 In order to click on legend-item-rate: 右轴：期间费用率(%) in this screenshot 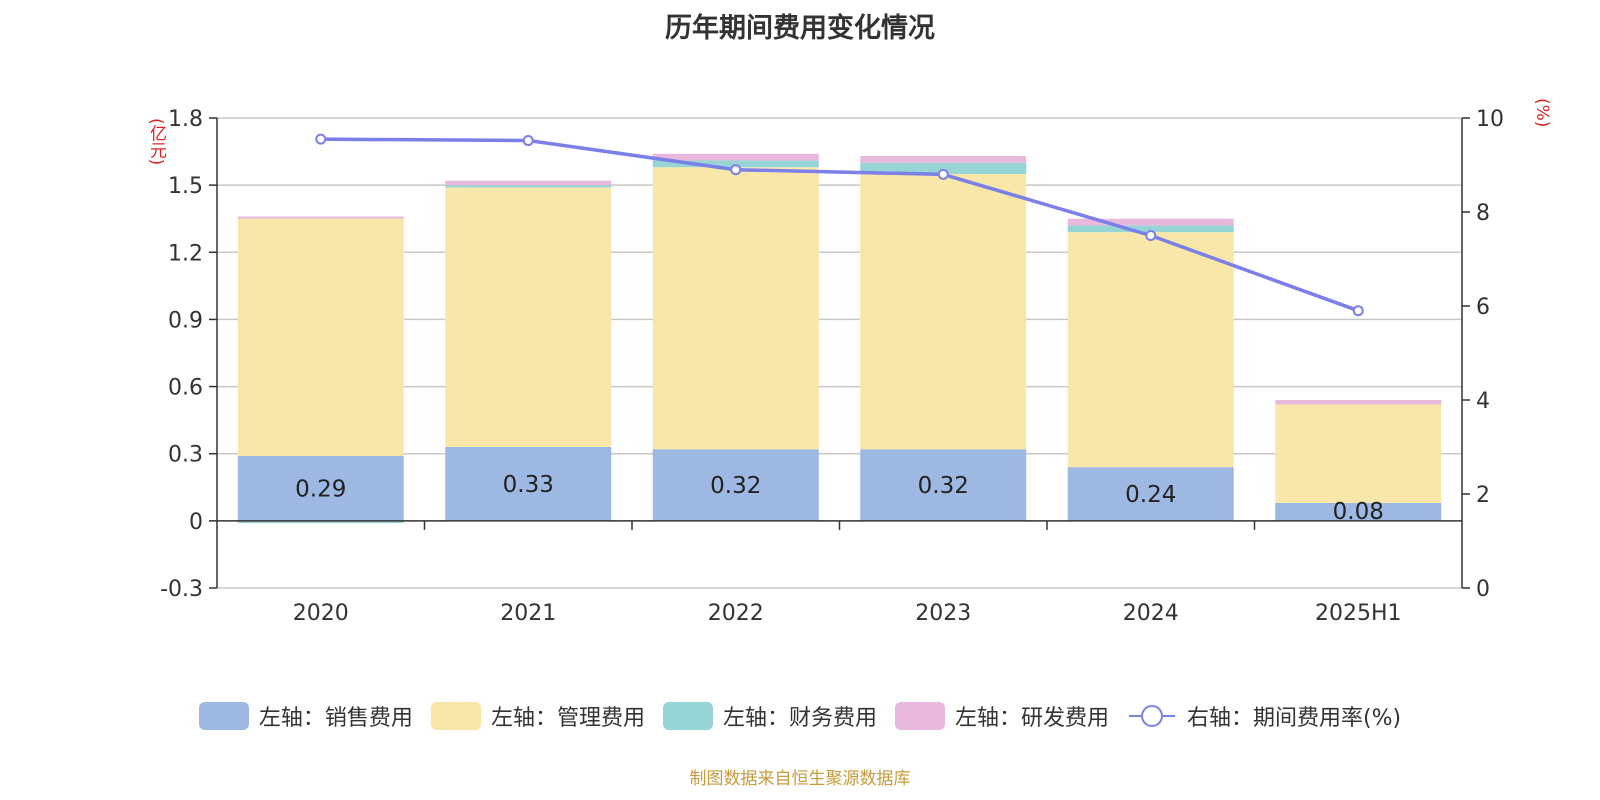, I will do `click(1264, 716)`.